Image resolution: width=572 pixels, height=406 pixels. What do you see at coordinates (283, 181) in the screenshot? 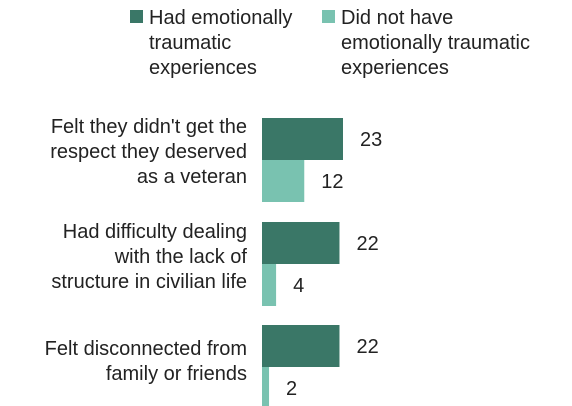
I see `bar-respect-no-traumatic` at bounding box center [283, 181].